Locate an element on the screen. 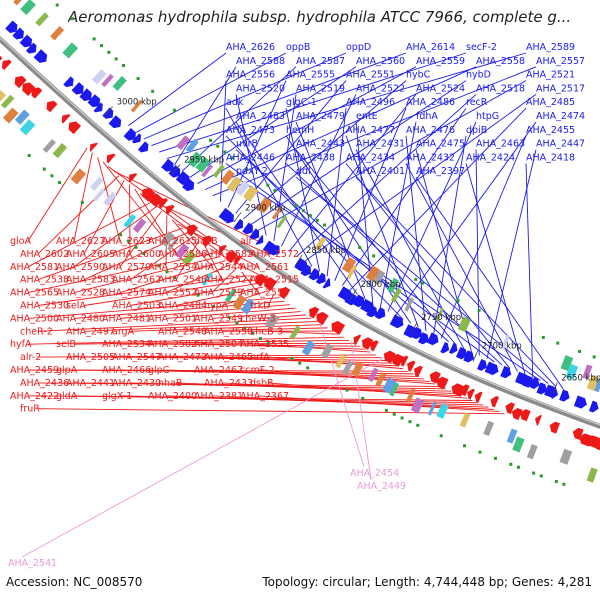 Image resolution: width=600 pixels, height=600 pixels. forward-gene-label: AHA_2431 is located at coordinates (380, 144).